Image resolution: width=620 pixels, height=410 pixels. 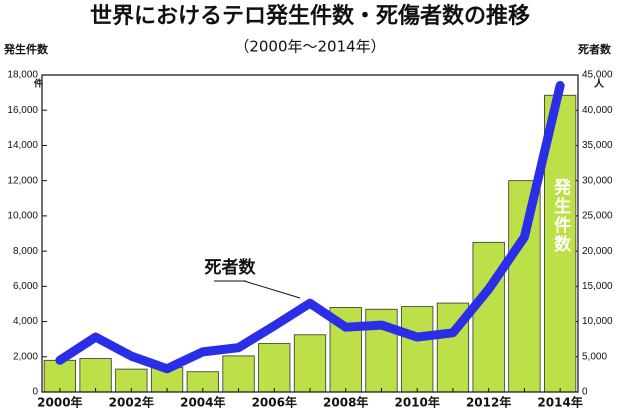 I want to click on y2ticks-label: 25,000, so click(x=597, y=216).